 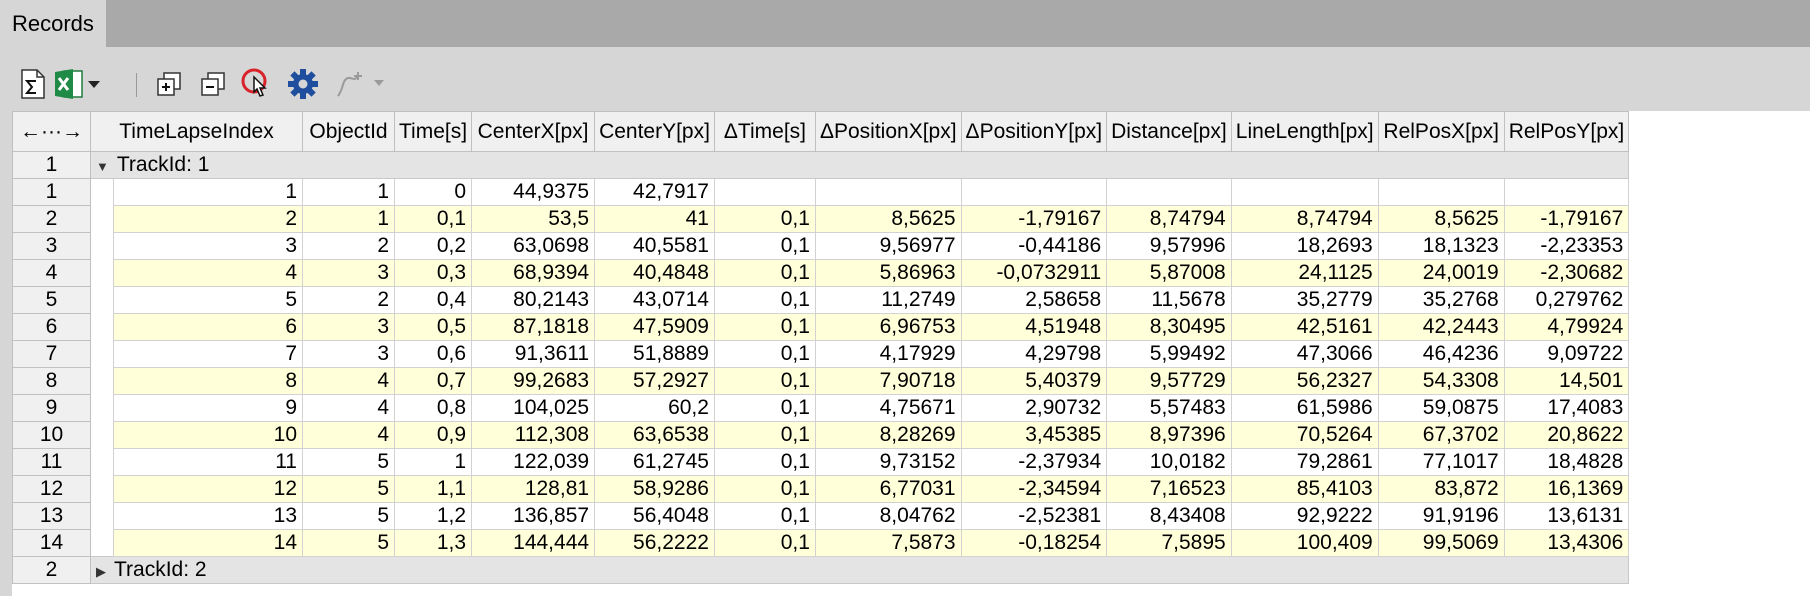 I want to click on table-cell: 9, so click(x=208, y=408).